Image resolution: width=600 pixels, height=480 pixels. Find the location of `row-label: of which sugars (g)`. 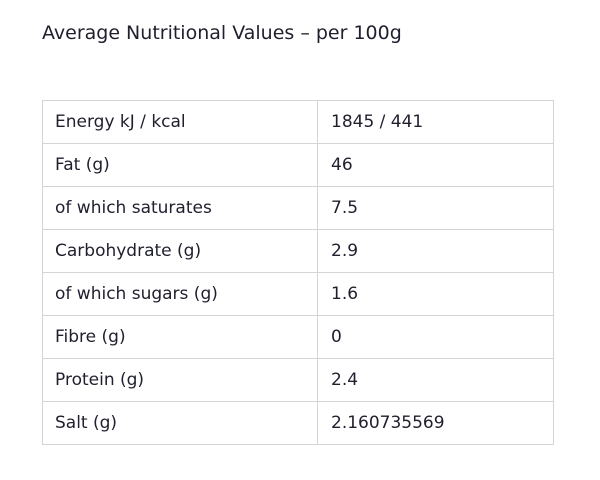

row-label: of which sugars (g) is located at coordinates (180, 294).